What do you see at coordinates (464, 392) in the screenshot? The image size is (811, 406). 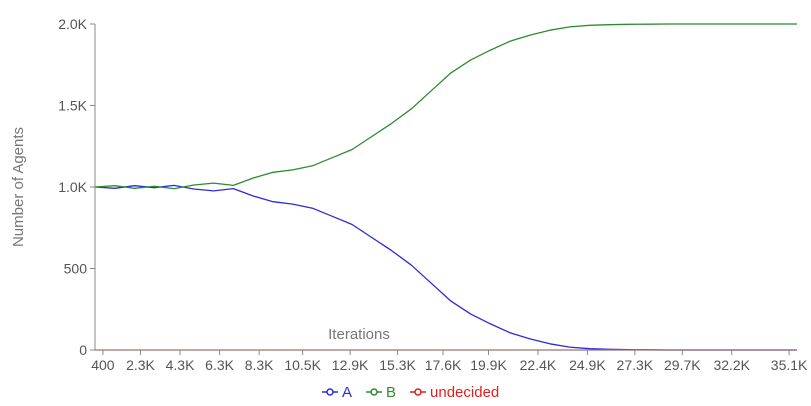 I see `legend-label: undecided` at bounding box center [464, 392].